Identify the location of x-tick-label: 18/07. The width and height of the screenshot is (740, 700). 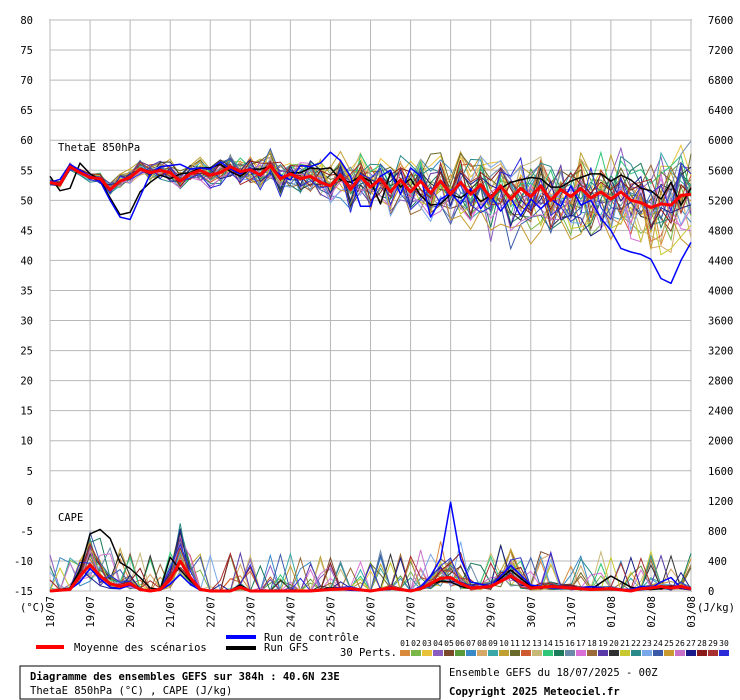
(51, 612).